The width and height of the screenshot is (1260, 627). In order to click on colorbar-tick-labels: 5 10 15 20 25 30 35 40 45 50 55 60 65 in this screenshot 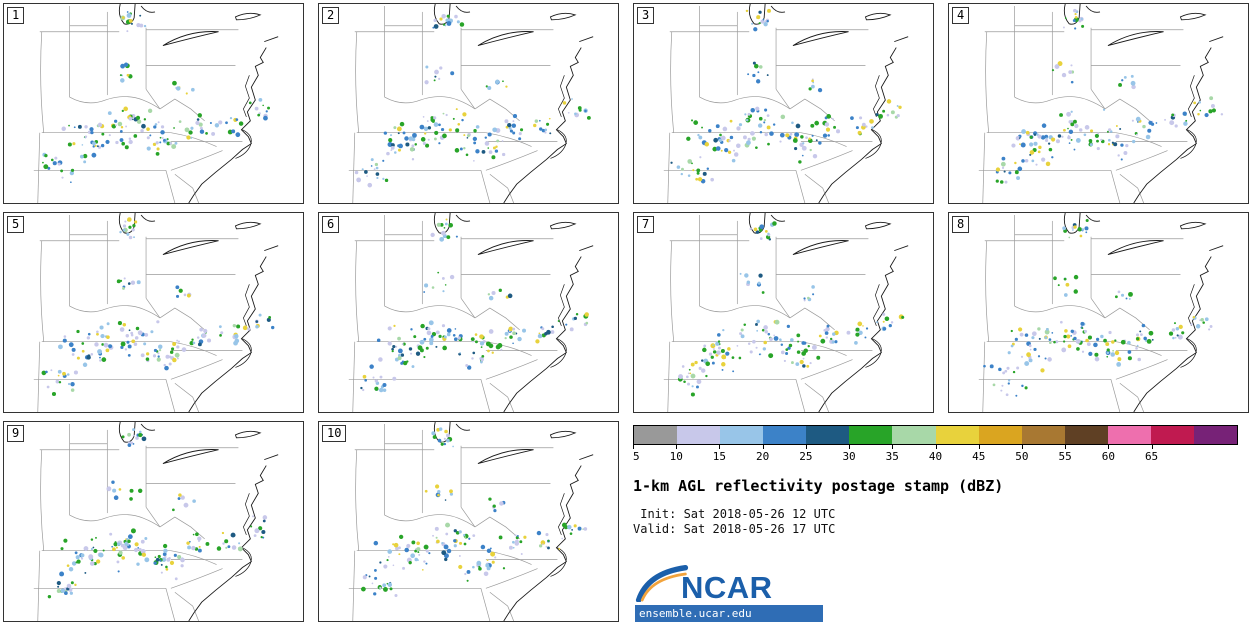, I will do `click(935, 454)`.